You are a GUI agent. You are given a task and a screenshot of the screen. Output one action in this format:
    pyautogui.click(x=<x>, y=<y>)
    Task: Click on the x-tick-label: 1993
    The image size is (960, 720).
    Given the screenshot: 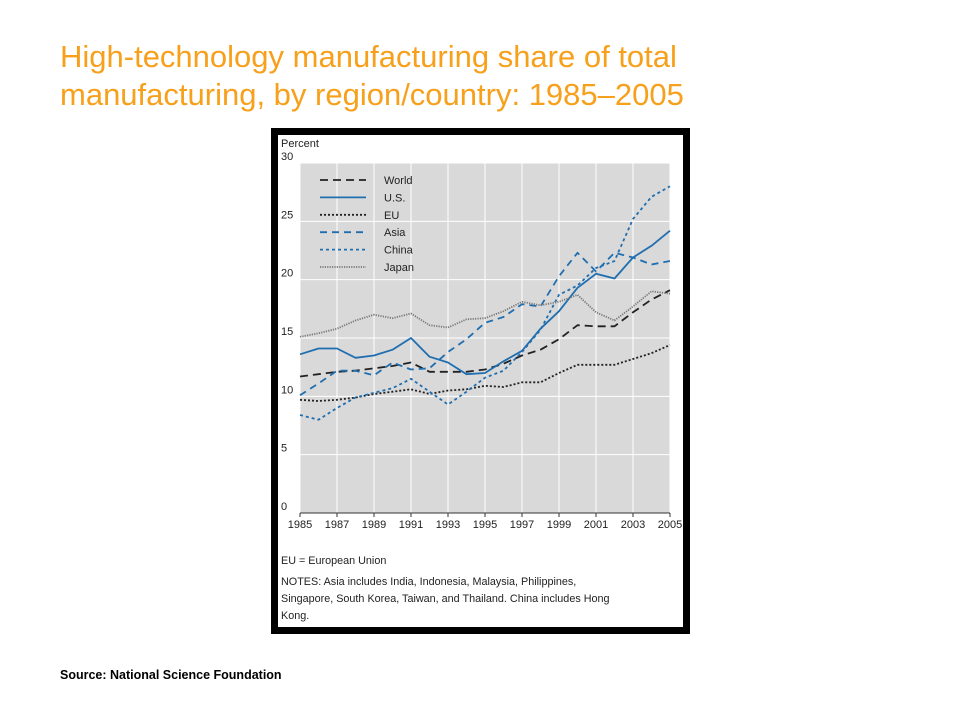 What is the action you would take?
    pyautogui.click(x=448, y=525)
    